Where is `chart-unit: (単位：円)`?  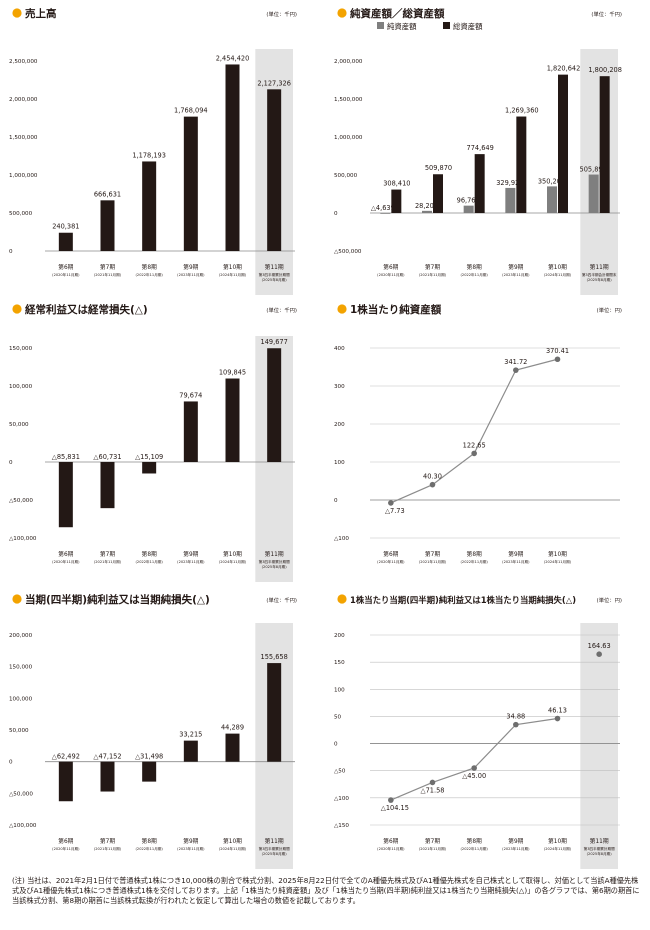 chart-unit: (単位：円) is located at coordinates (609, 310).